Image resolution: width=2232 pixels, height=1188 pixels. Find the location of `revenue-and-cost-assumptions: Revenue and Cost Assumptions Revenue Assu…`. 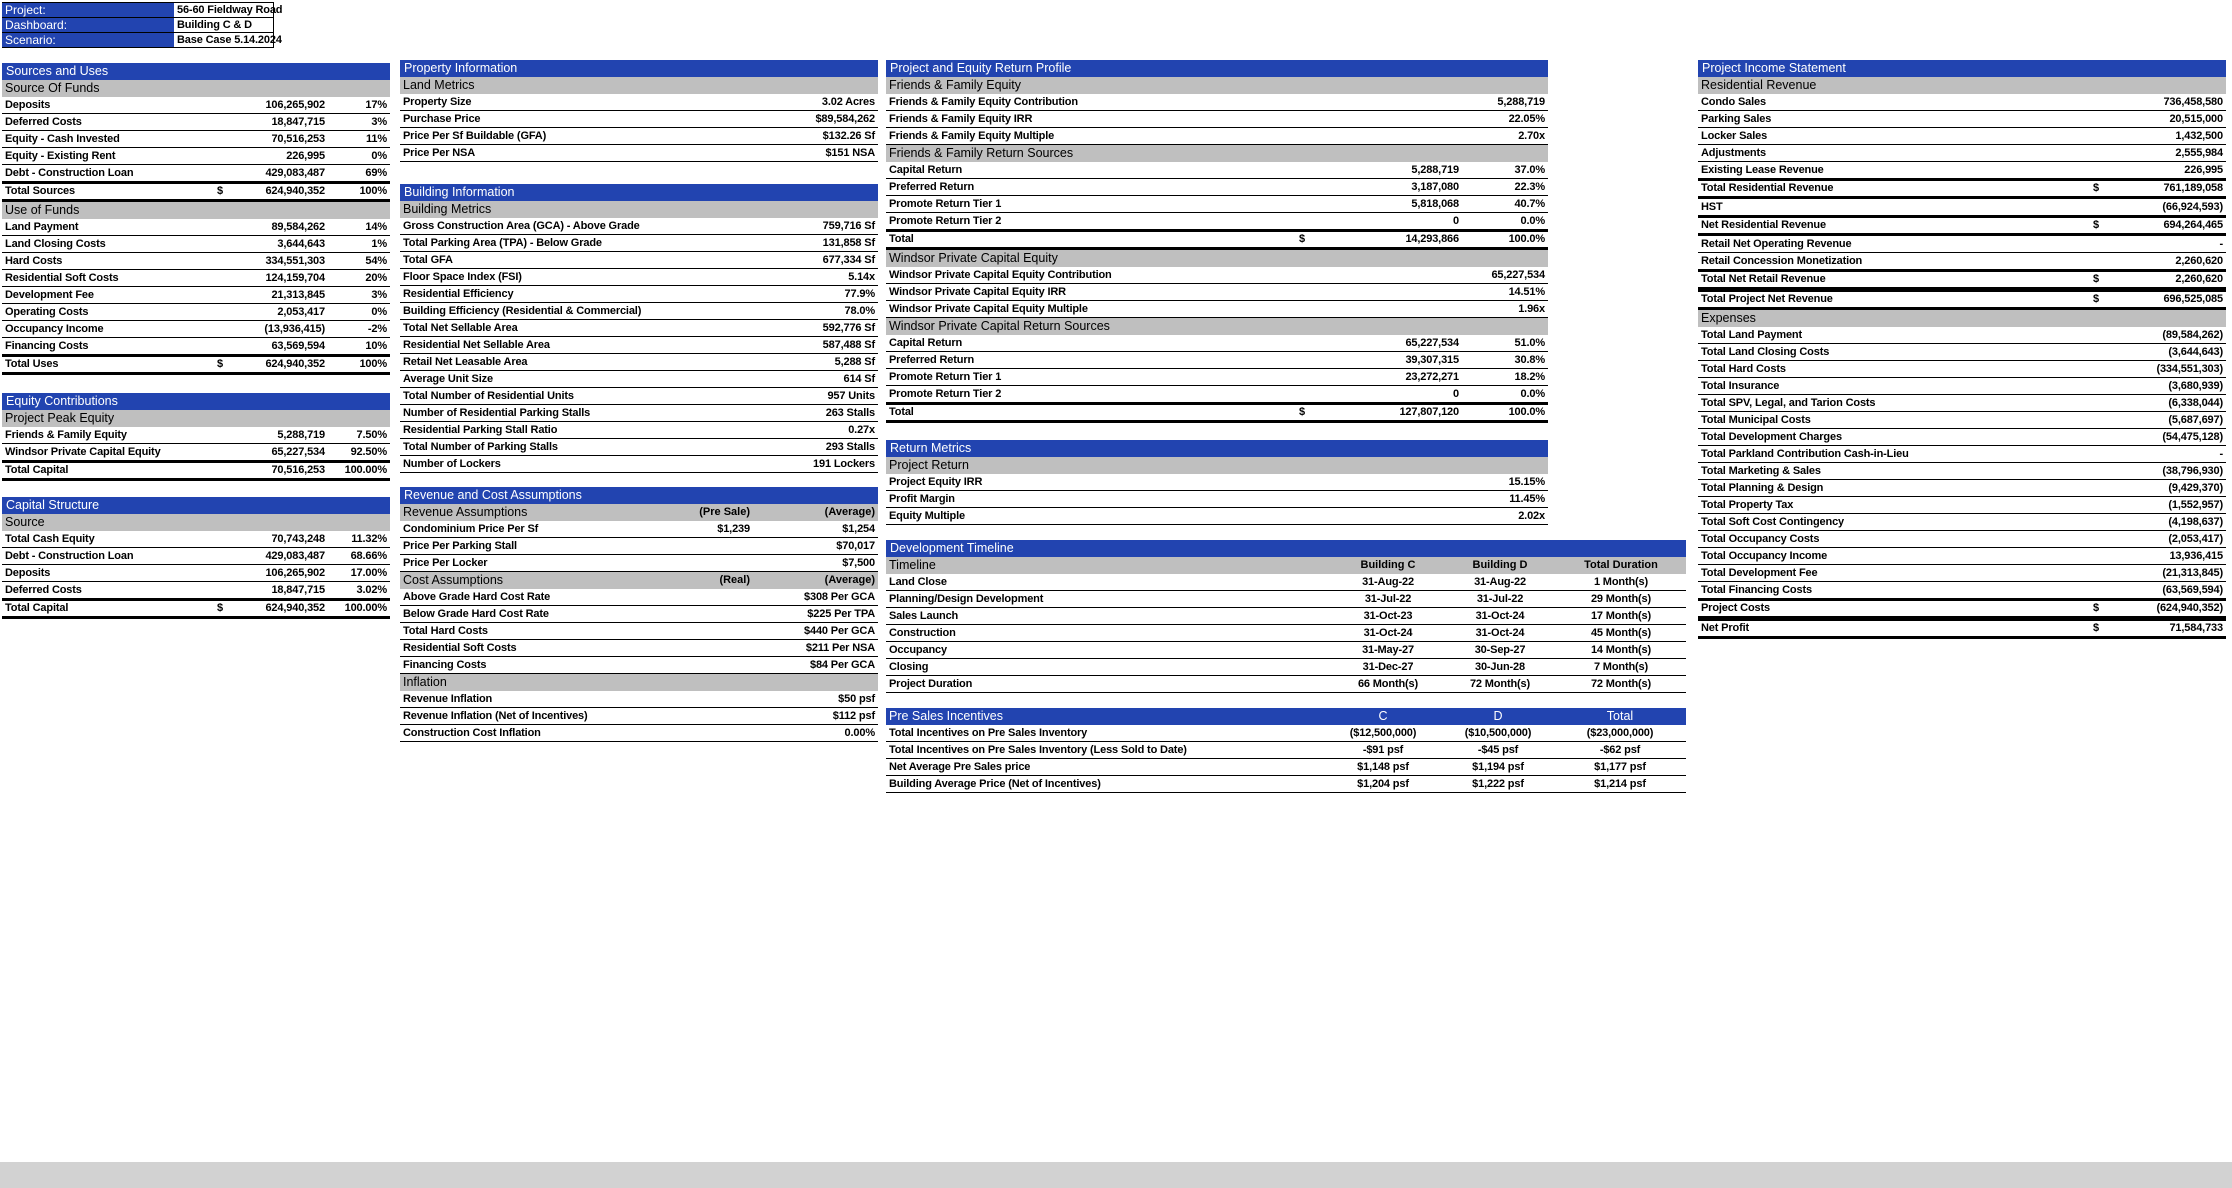

revenue-and-cost-assumptions: Revenue and Cost Assumptions Revenue Assu… is located at coordinates (639, 614).